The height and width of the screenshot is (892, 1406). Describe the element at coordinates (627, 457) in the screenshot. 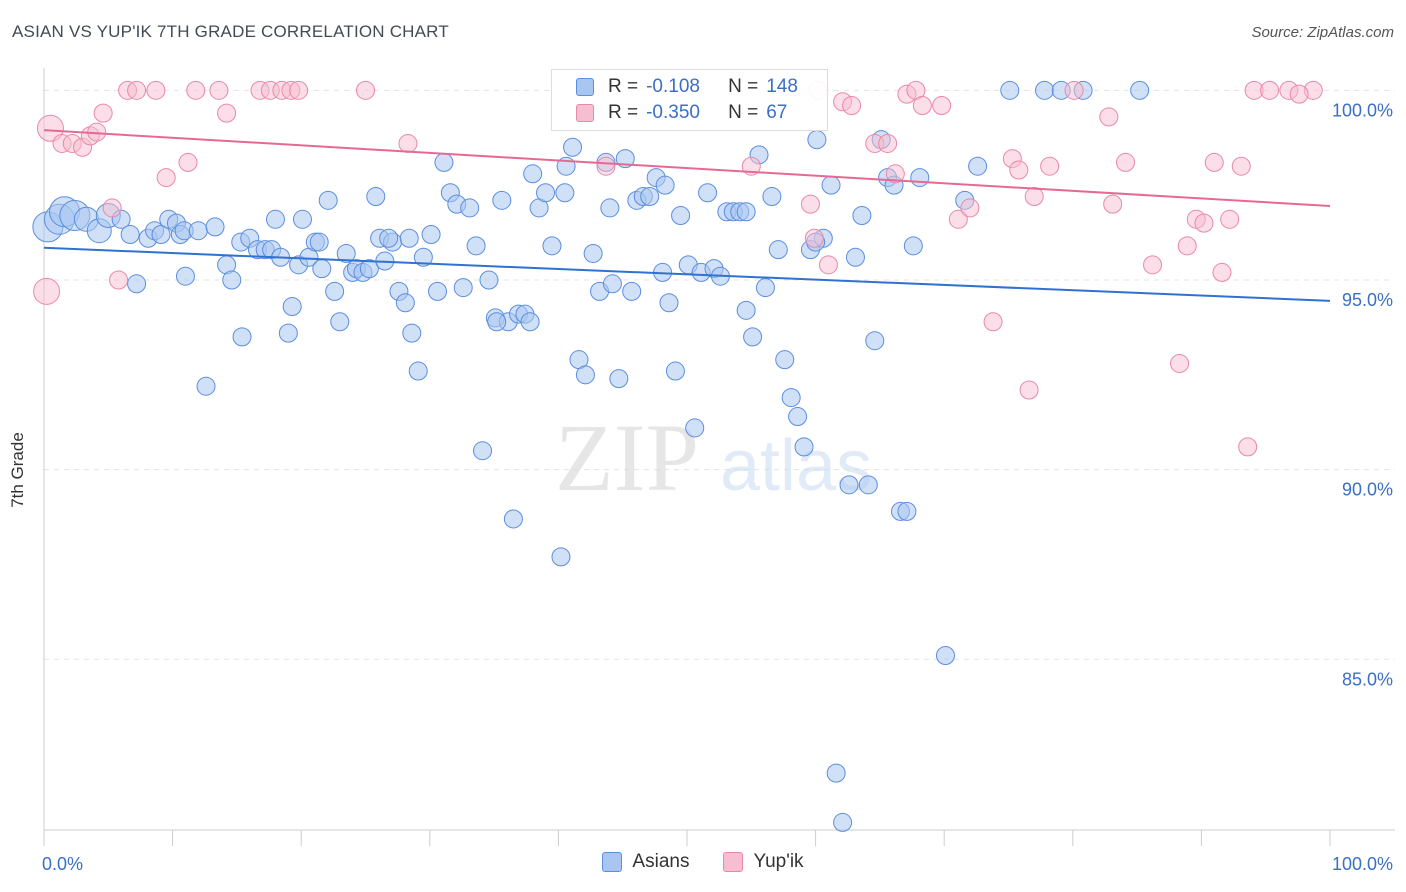

I see `watermark-zip: ZIP` at that location.